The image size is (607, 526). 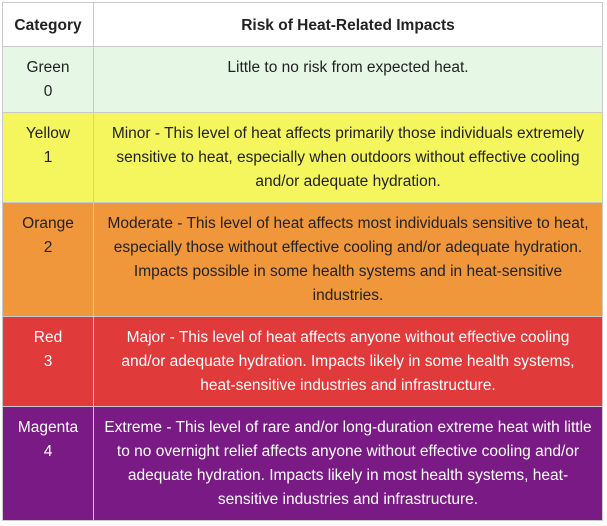 I want to click on category-cell: Red 3, so click(x=48, y=361).